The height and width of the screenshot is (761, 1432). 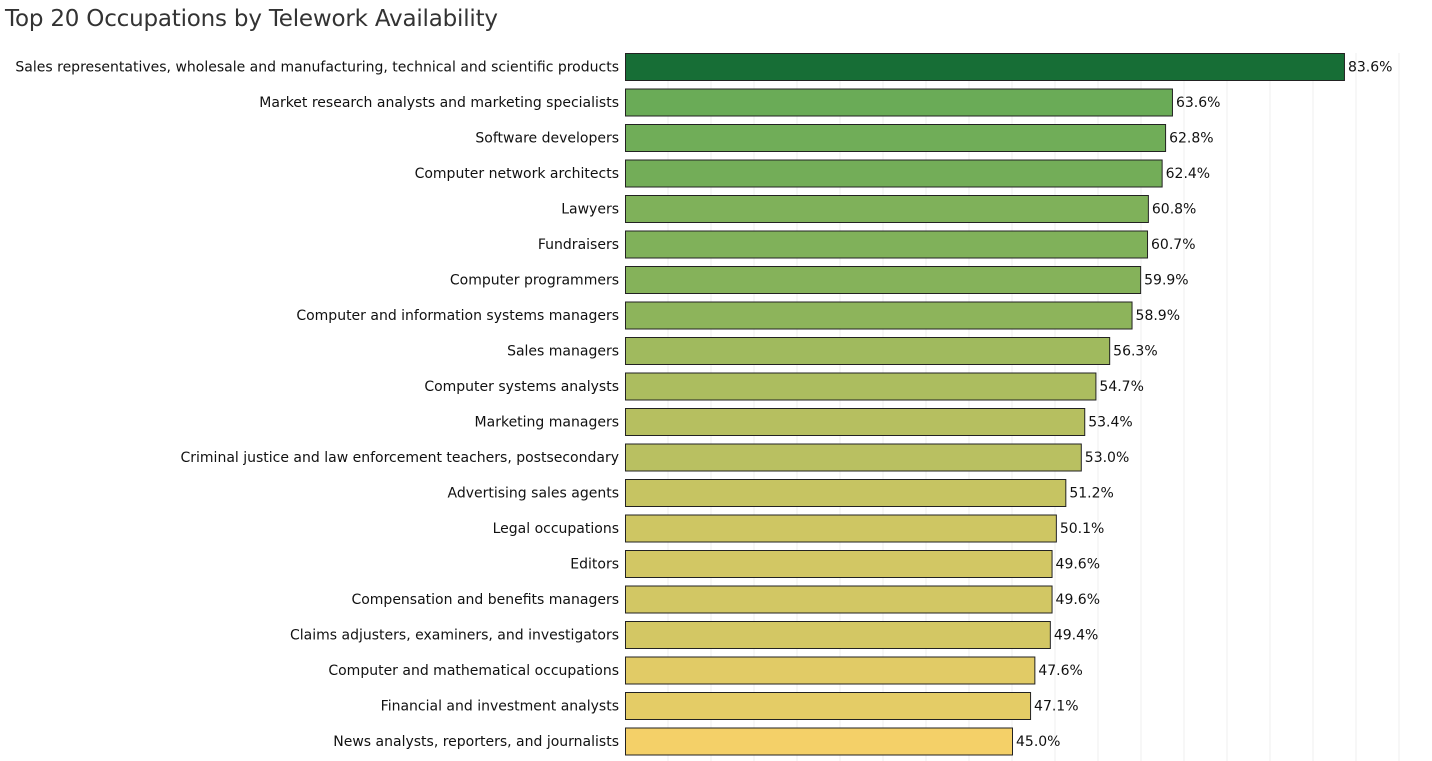 I want to click on category-label: Compensation and benefits managers, so click(x=485, y=600).